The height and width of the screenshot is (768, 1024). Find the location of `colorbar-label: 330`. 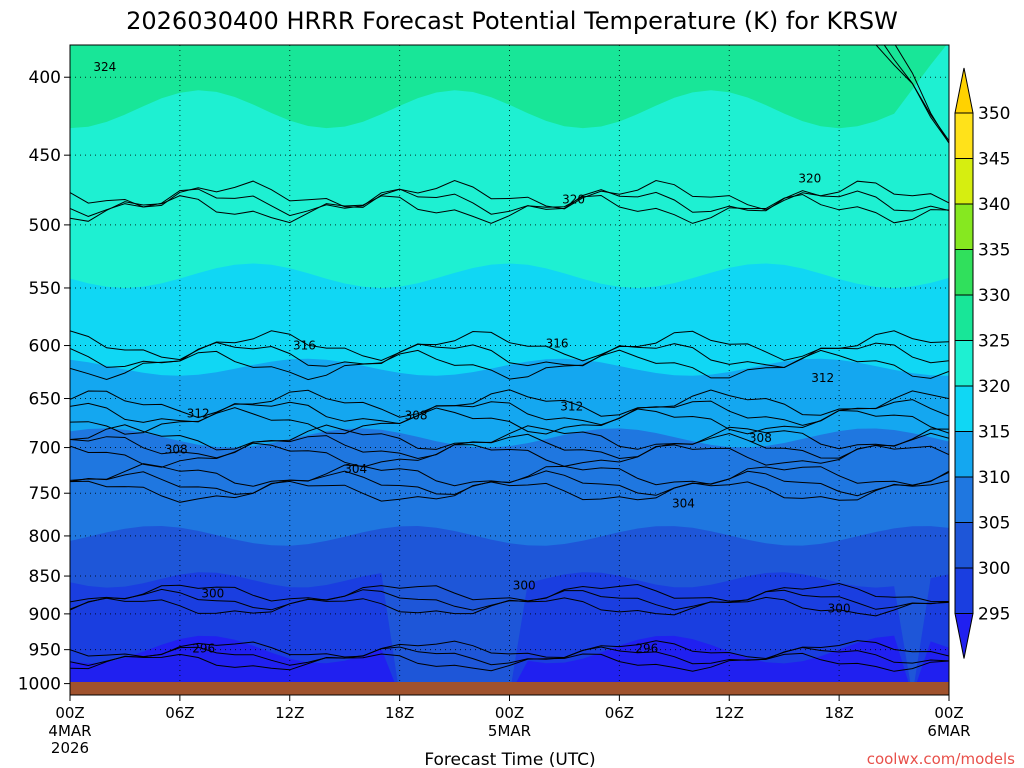

colorbar-label: 330 is located at coordinates (994, 296).